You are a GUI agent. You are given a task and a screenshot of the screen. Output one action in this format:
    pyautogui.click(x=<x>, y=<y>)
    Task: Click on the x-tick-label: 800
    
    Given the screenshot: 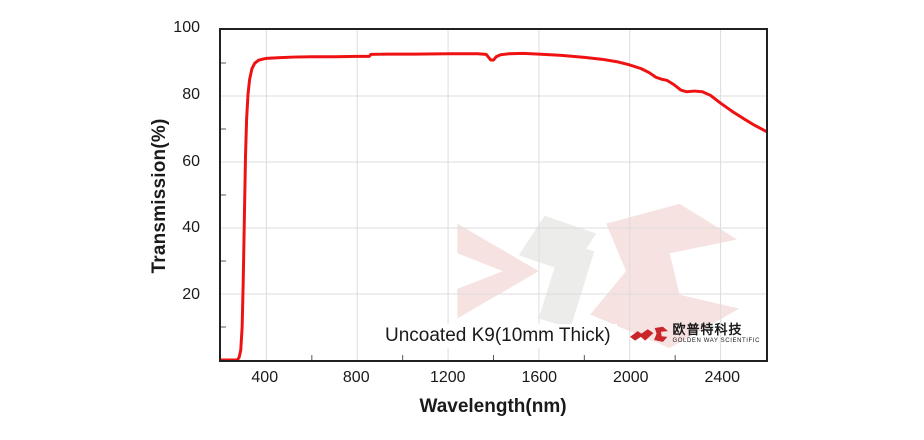 What is the action you would take?
    pyautogui.click(x=356, y=377)
    